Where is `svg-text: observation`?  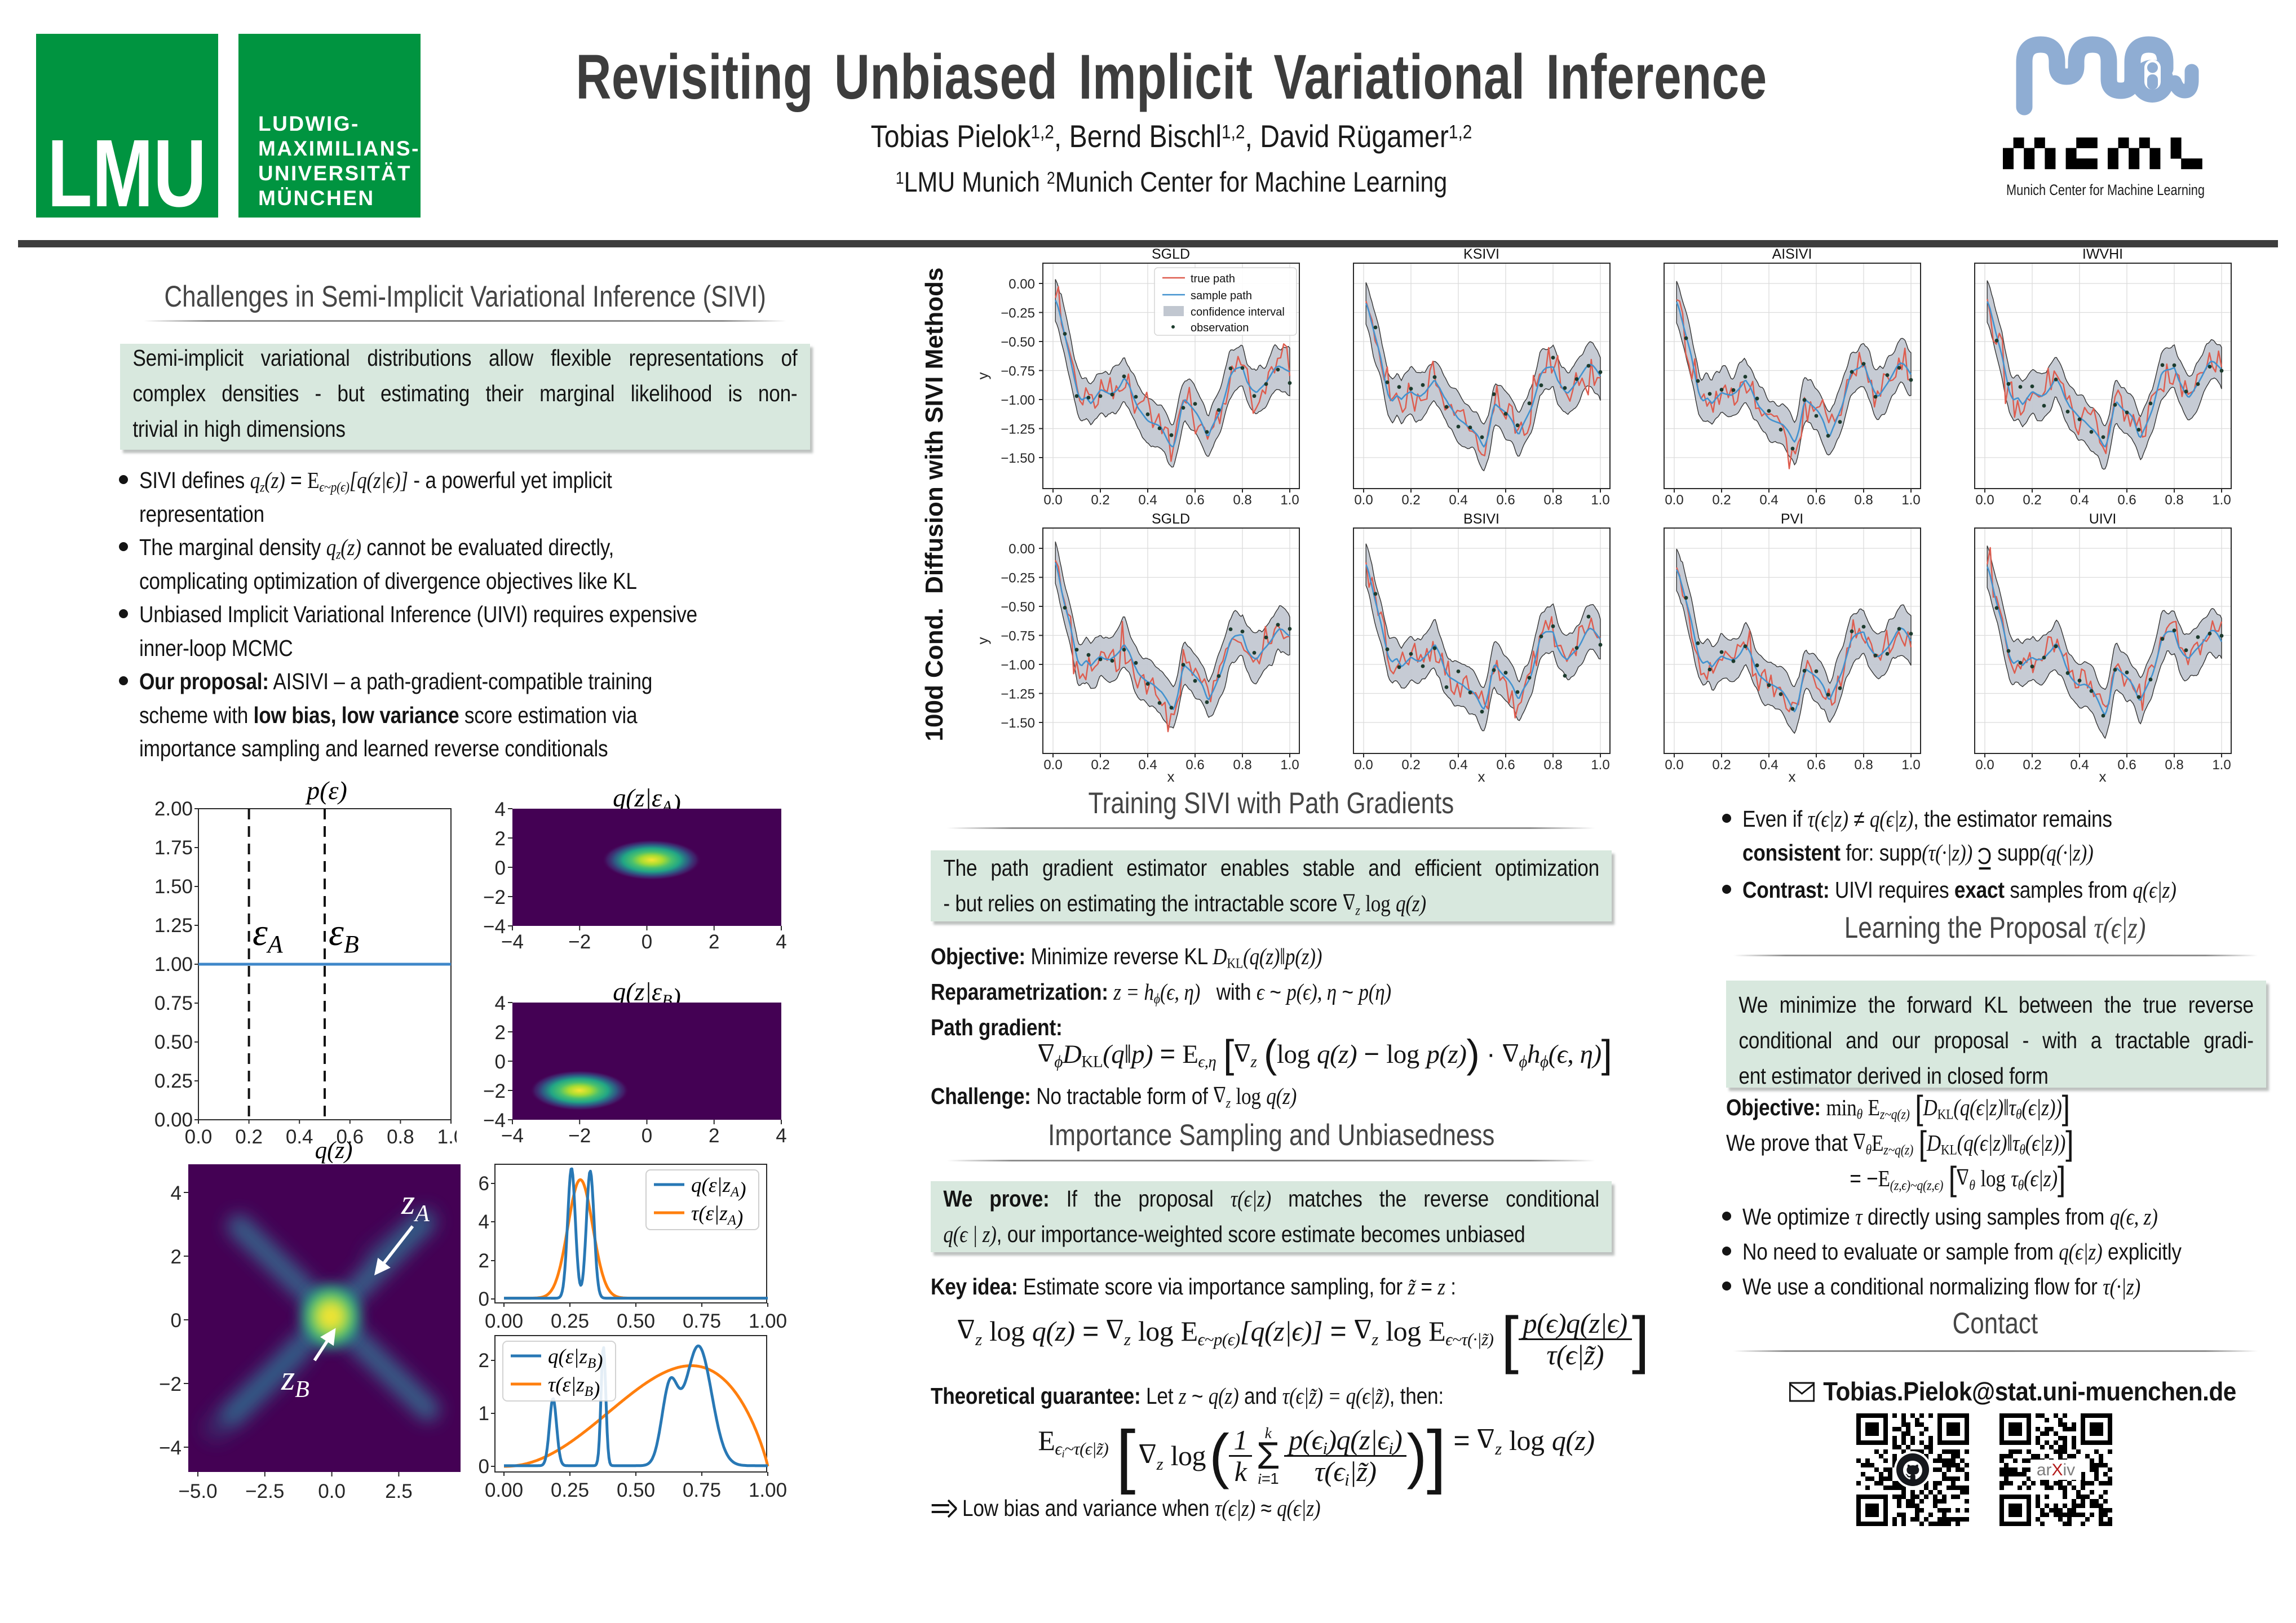
svg-text: observation is located at coordinates (1220, 328).